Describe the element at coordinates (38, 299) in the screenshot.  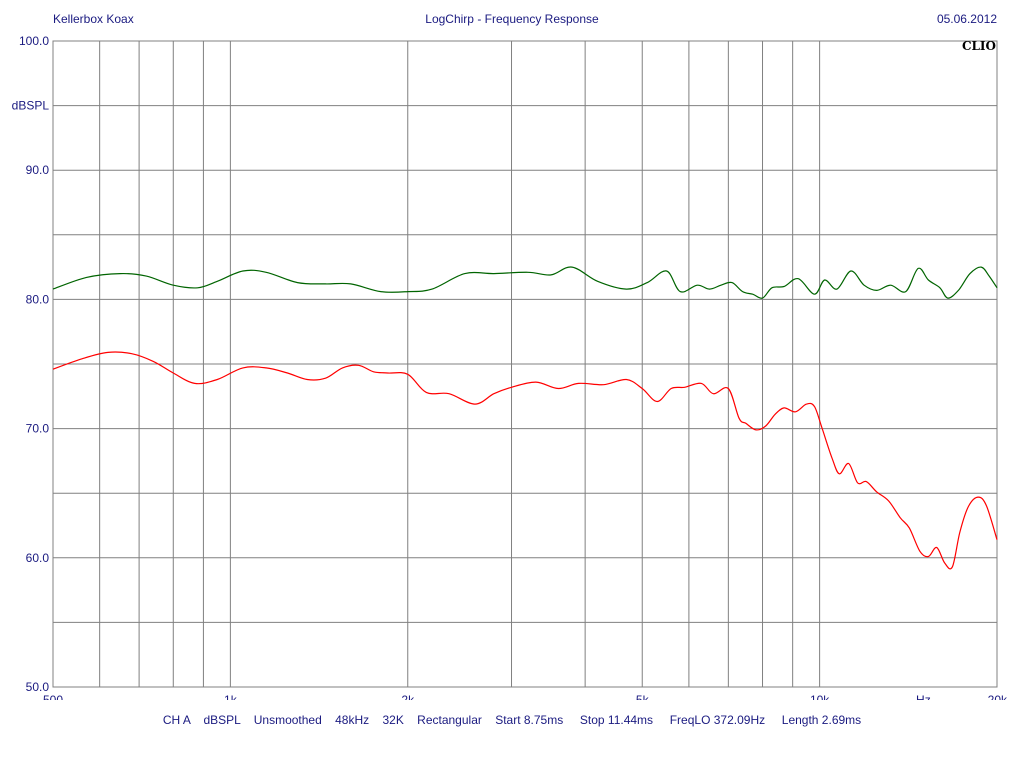
I see `y-tick-label: 80.0` at that location.